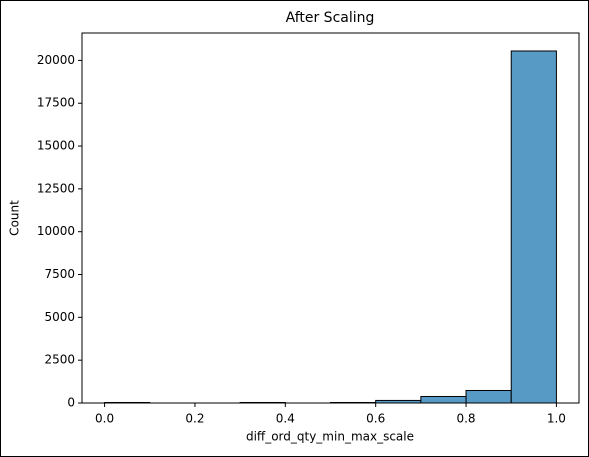  What do you see at coordinates (71, 403) in the screenshot?
I see `y-tick-label: 0` at bounding box center [71, 403].